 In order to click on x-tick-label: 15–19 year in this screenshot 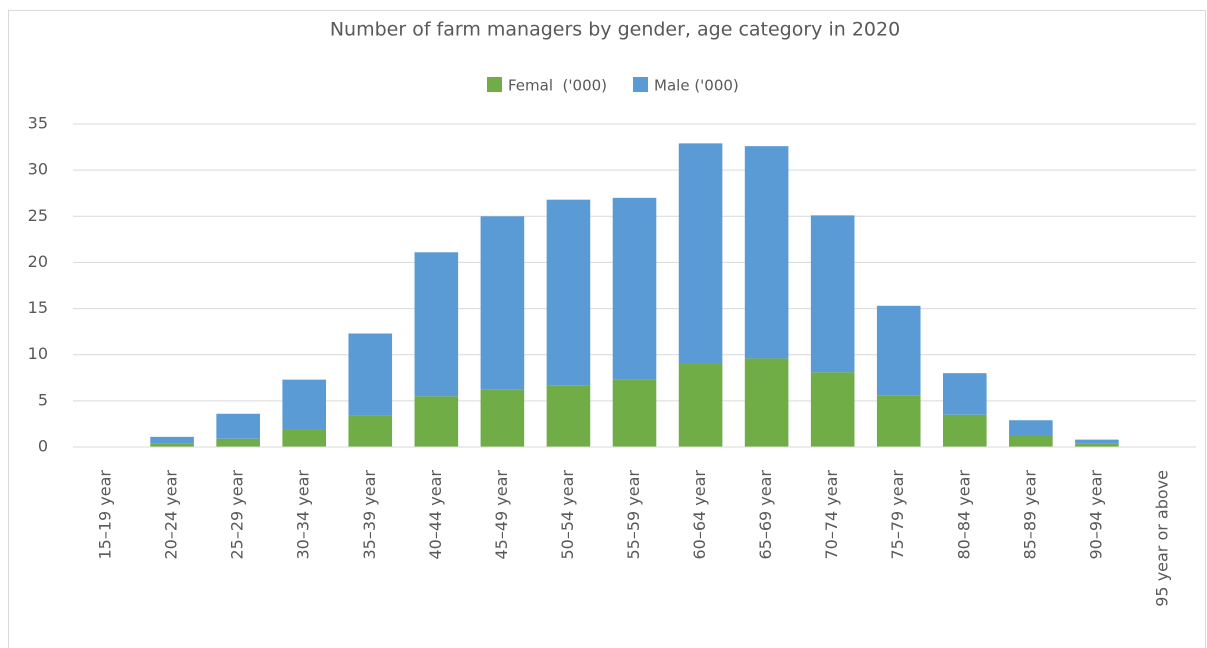, I will do `click(105, 515)`.